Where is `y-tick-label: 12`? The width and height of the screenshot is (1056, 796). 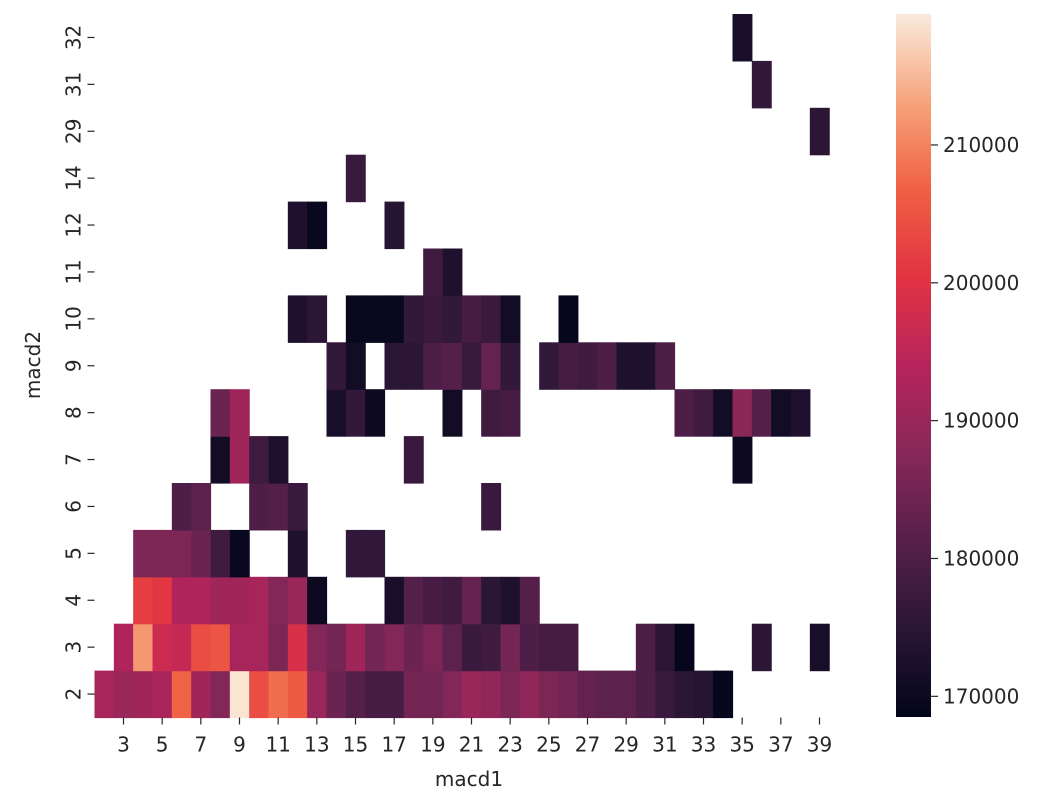 y-tick-label: 12 is located at coordinates (74, 224).